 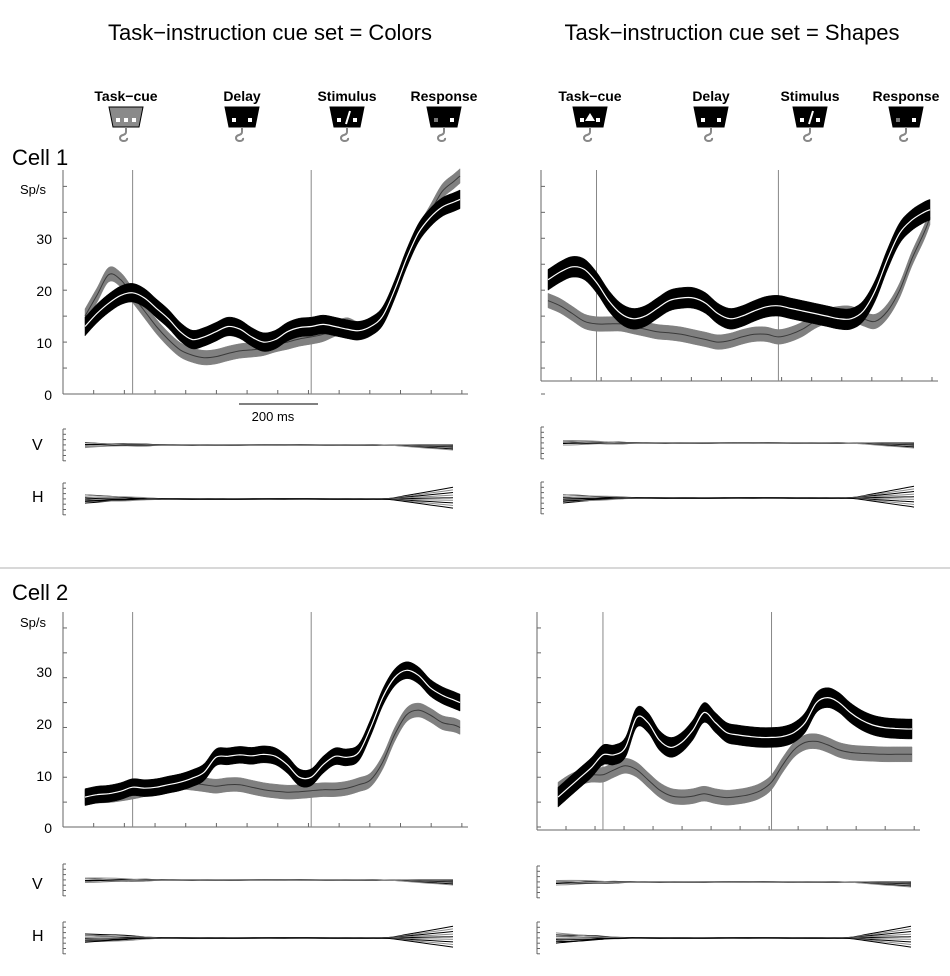 I want to click on cue-square, so click(x=126, y=120).